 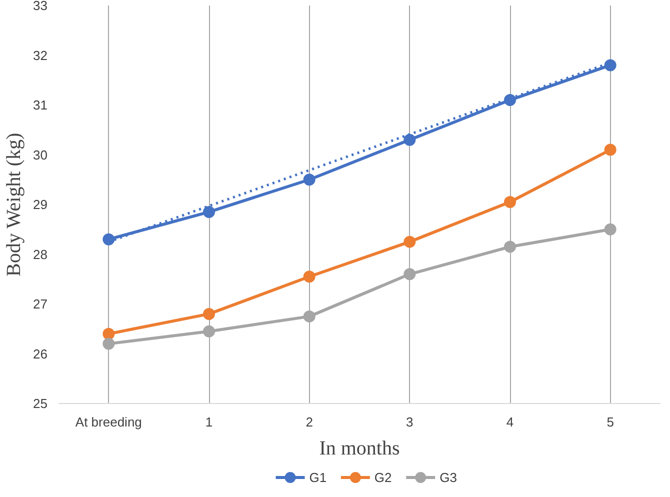 What do you see at coordinates (40, 354) in the screenshot?
I see `y-tick-label: 26` at bounding box center [40, 354].